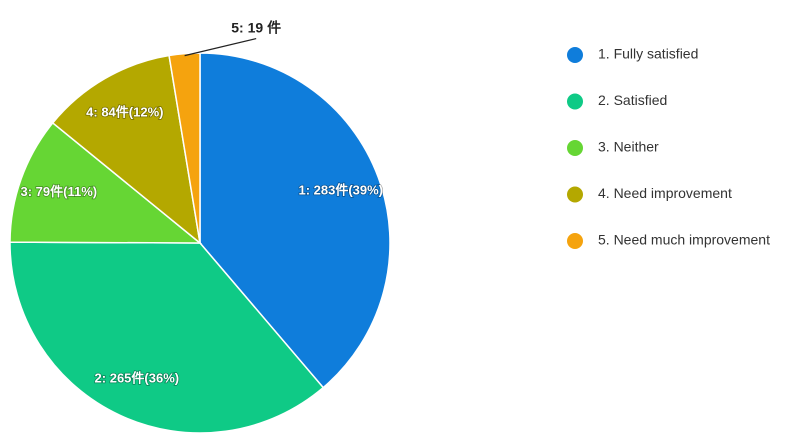  Describe the element at coordinates (220, 47) in the screenshot. I see `leader-line` at that location.